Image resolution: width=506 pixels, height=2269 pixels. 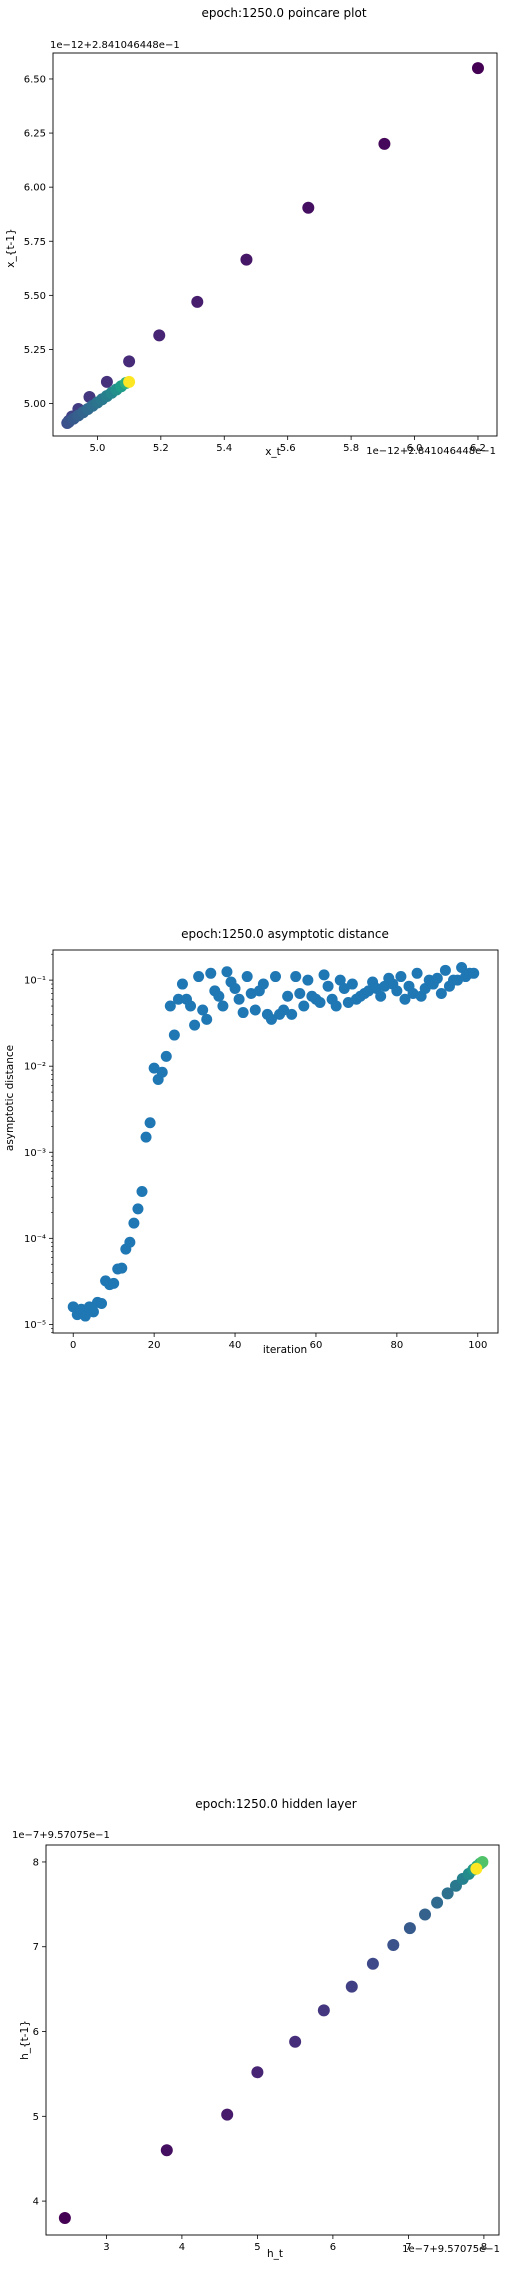 What do you see at coordinates (36, 2032) in the screenshot?
I see `hidden-layer-ytick-label: 6` at bounding box center [36, 2032].